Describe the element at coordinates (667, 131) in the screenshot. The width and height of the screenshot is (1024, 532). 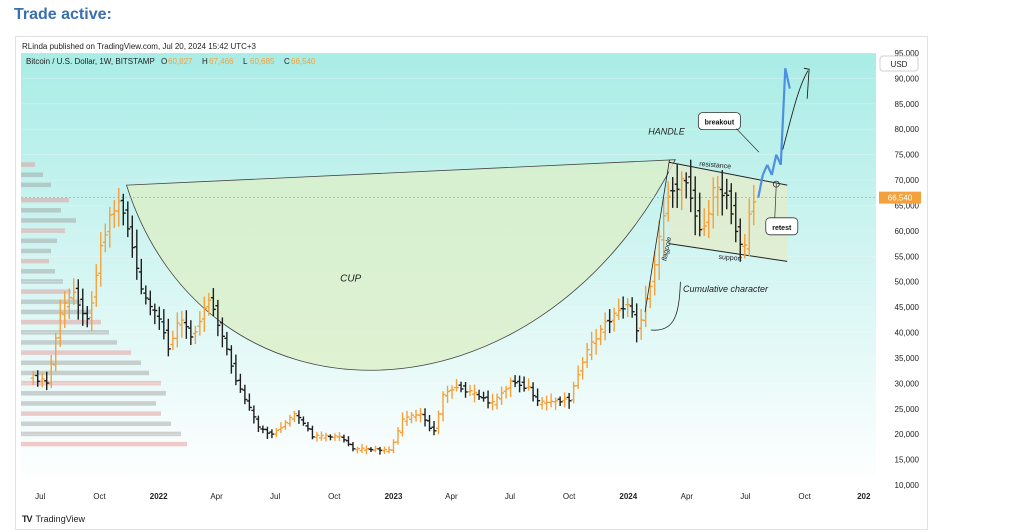
I see `handle-label: HANDLE` at that location.